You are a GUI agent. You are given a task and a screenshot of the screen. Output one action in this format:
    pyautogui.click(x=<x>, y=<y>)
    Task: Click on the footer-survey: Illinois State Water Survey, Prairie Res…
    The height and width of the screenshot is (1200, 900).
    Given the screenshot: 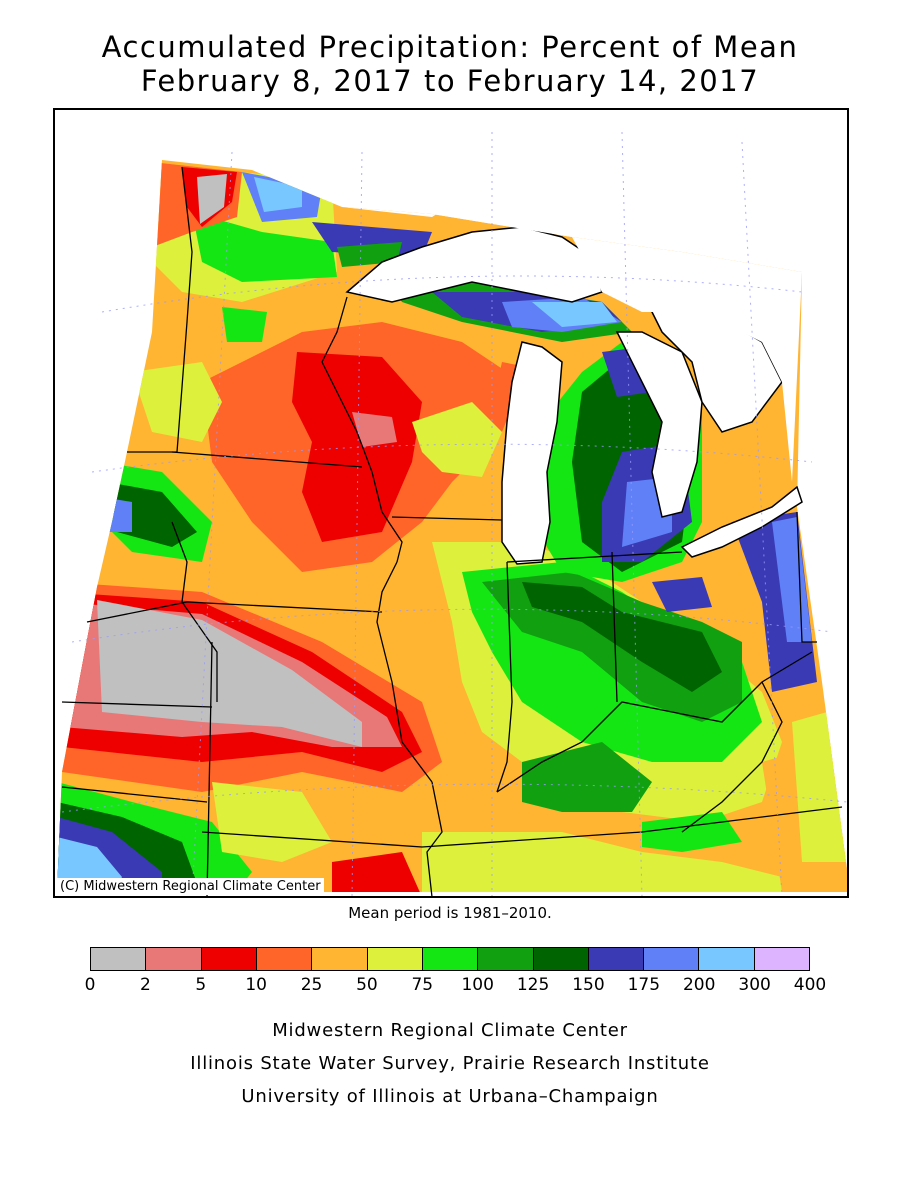 What is the action you would take?
    pyautogui.click(x=450, y=1063)
    